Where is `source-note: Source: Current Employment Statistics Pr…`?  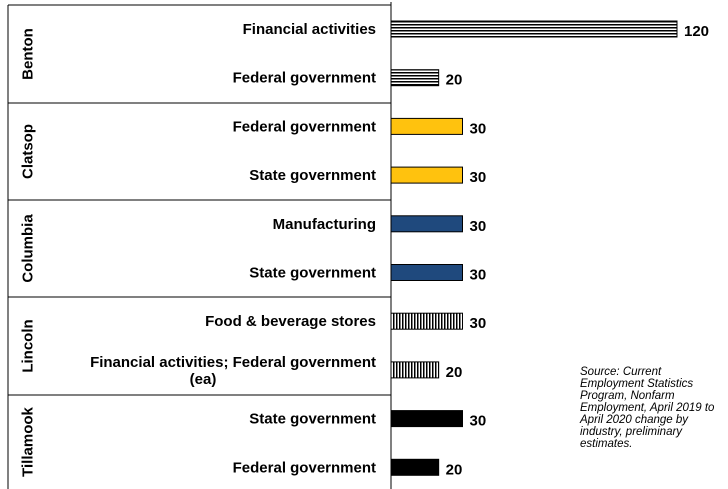 source-note: Source: Current Employment Statistics Pr… is located at coordinates (647, 408).